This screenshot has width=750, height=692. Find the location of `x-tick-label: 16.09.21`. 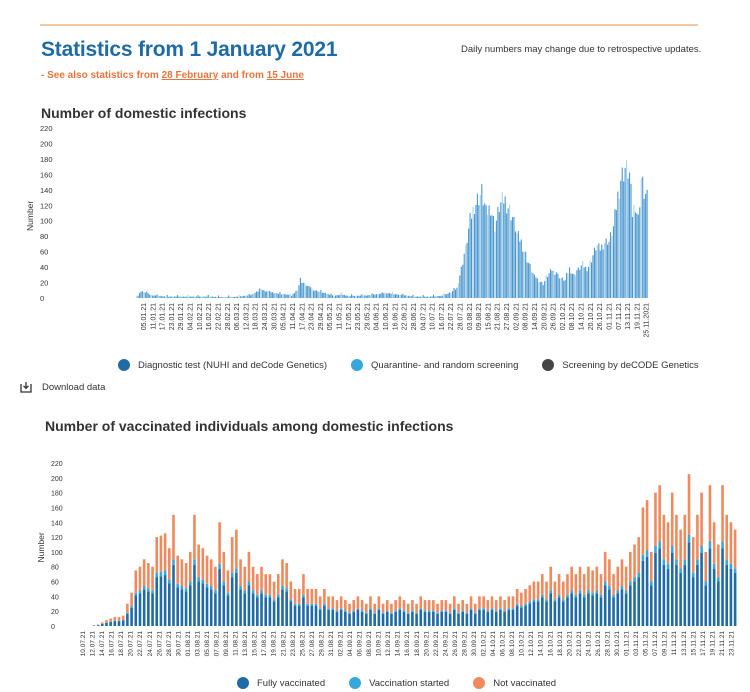

x-tick-label: 16.09.21 is located at coordinates (407, 644).